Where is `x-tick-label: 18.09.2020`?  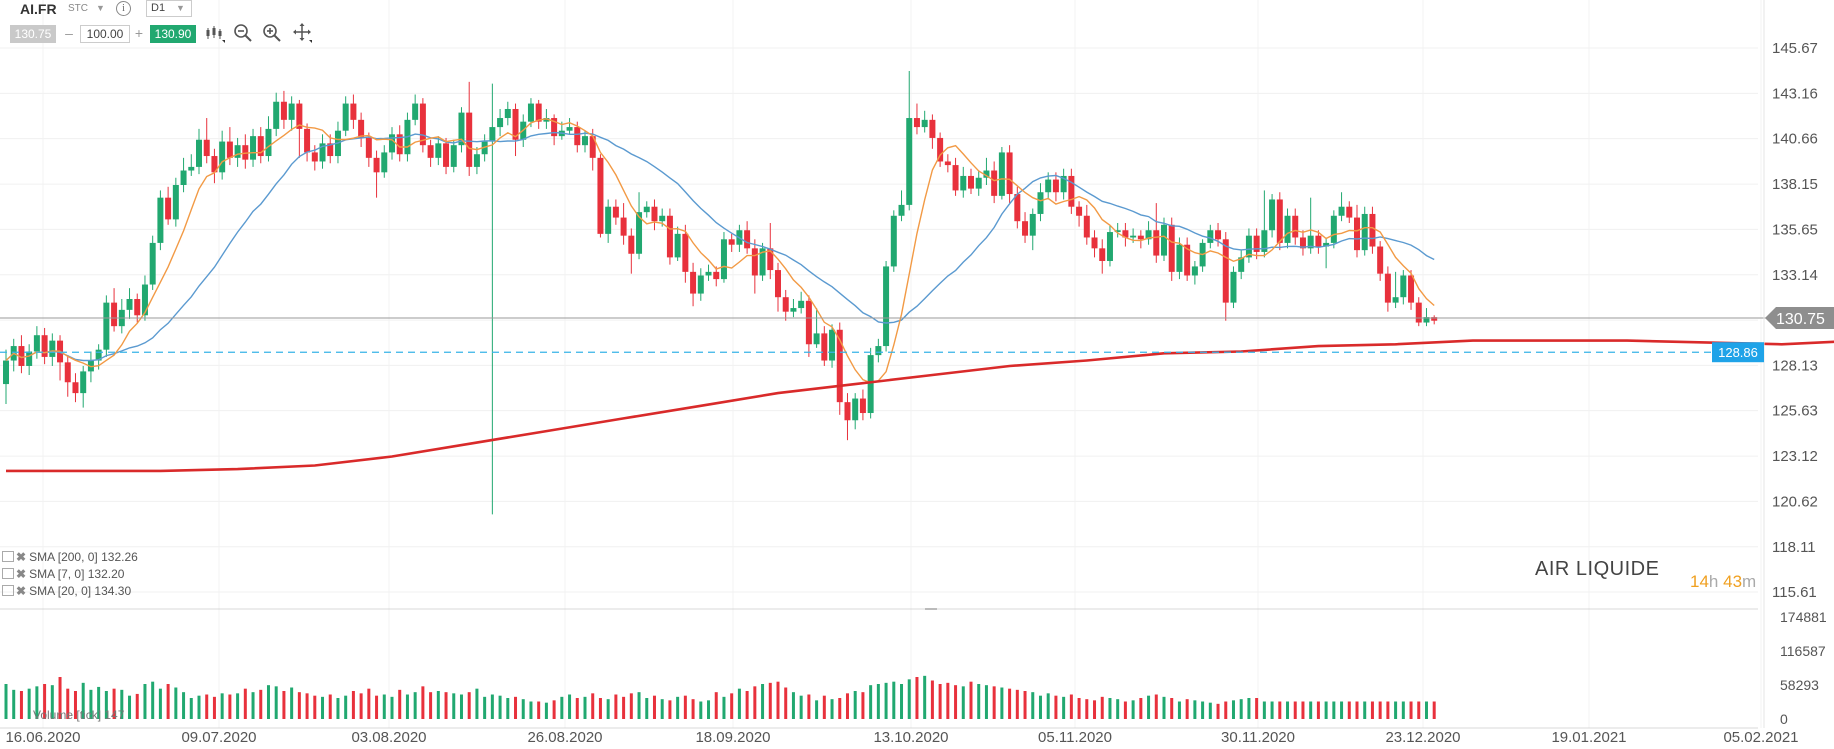
x-tick-label: 18.09.2020 is located at coordinates (732, 737).